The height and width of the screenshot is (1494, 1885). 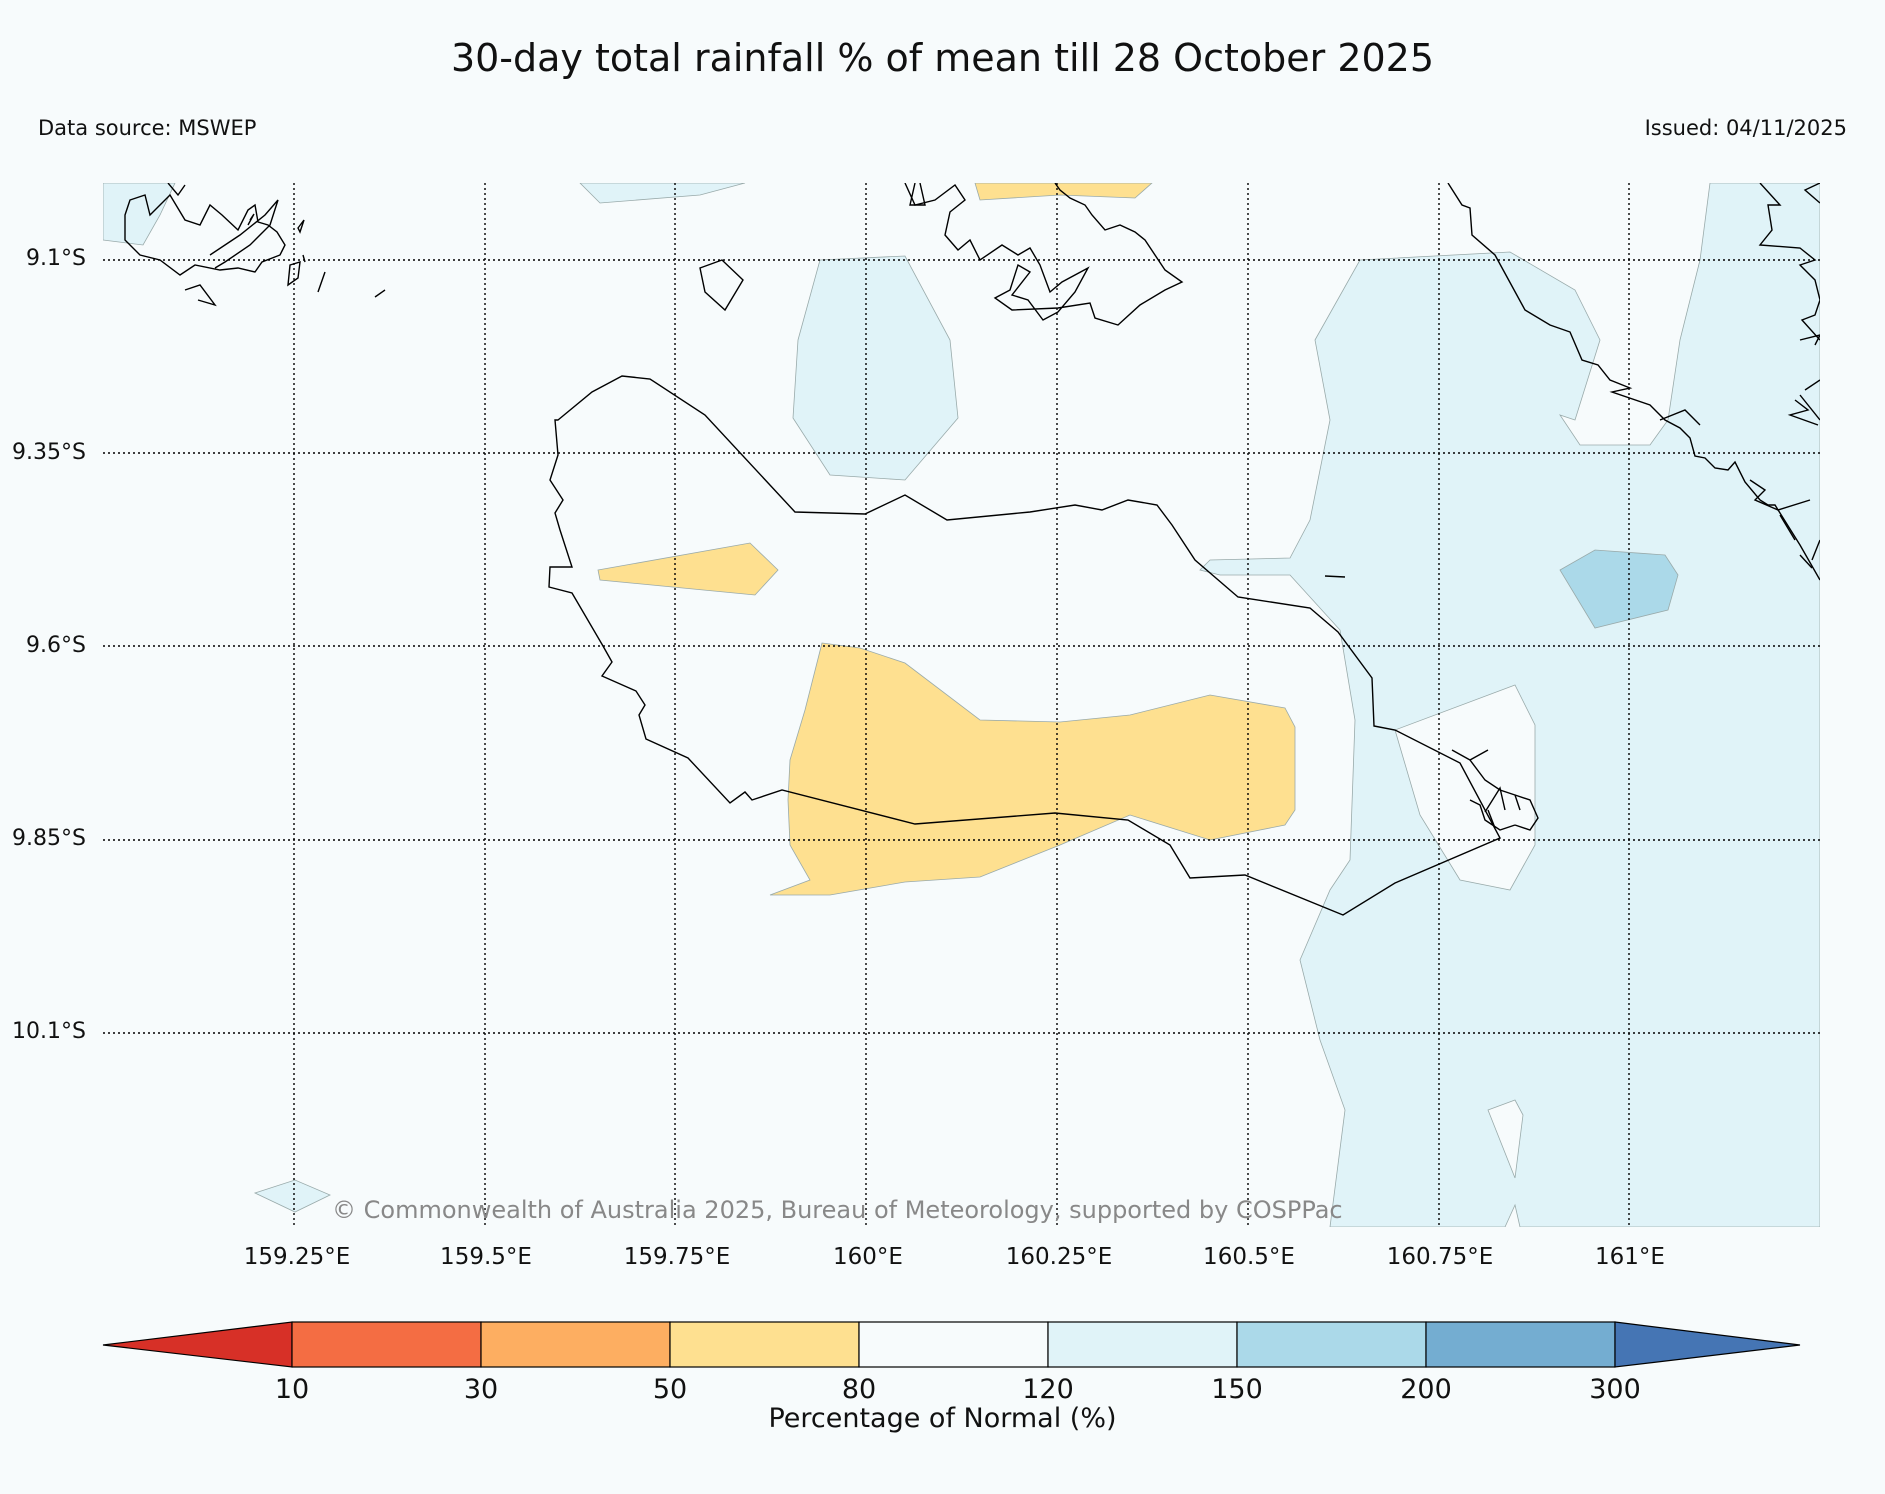 What do you see at coordinates (139, 214) in the screenshot?
I see `contour-120-150-nw` at bounding box center [139, 214].